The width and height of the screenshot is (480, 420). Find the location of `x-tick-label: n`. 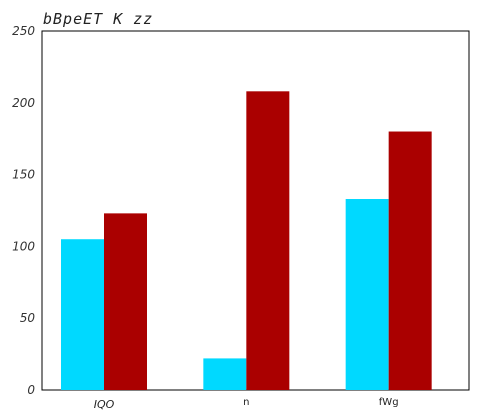

x-tick-label: n is located at coordinates (246, 402).